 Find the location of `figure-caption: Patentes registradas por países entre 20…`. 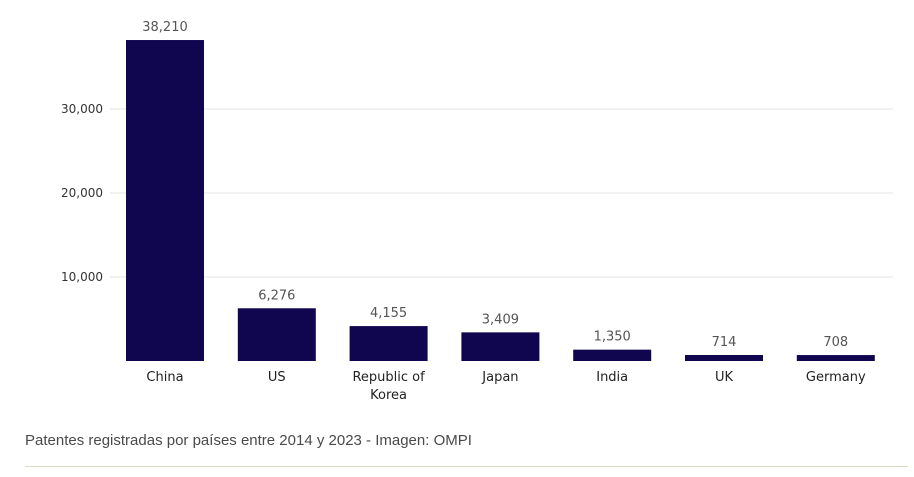

figure-caption: Patentes registradas por países entre 20… is located at coordinates (248, 440).